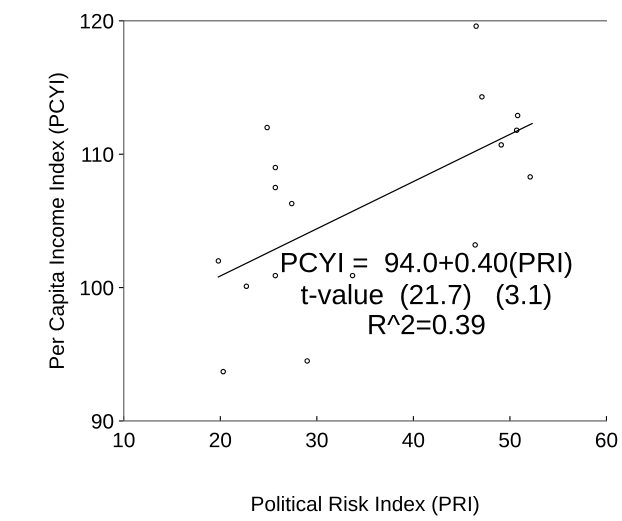  I want to click on annotation: R^2=0.39, so click(427, 324).